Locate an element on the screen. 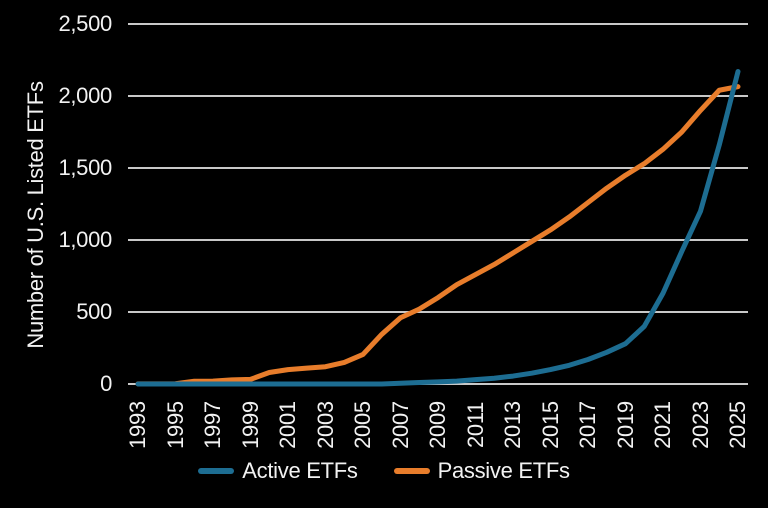 Image resolution: width=768 pixels, height=508 pixels. legend-item-active: Active ETFs is located at coordinates (278, 471).